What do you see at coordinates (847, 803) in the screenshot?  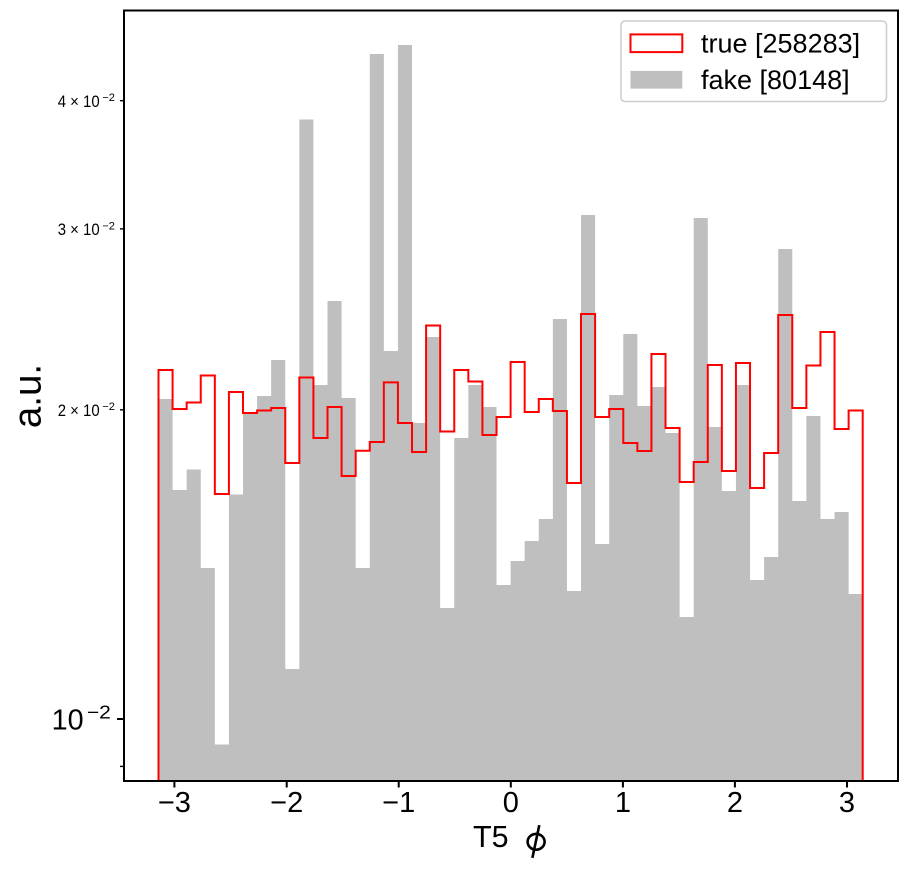 I see `svg-text: 3` at bounding box center [847, 803].